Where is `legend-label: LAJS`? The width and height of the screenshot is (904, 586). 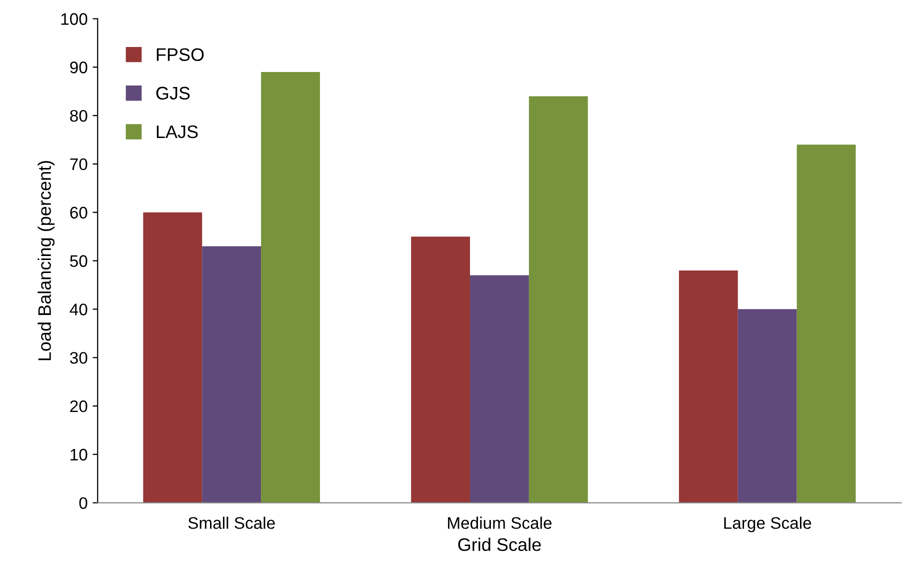 legend-label: LAJS is located at coordinates (177, 131).